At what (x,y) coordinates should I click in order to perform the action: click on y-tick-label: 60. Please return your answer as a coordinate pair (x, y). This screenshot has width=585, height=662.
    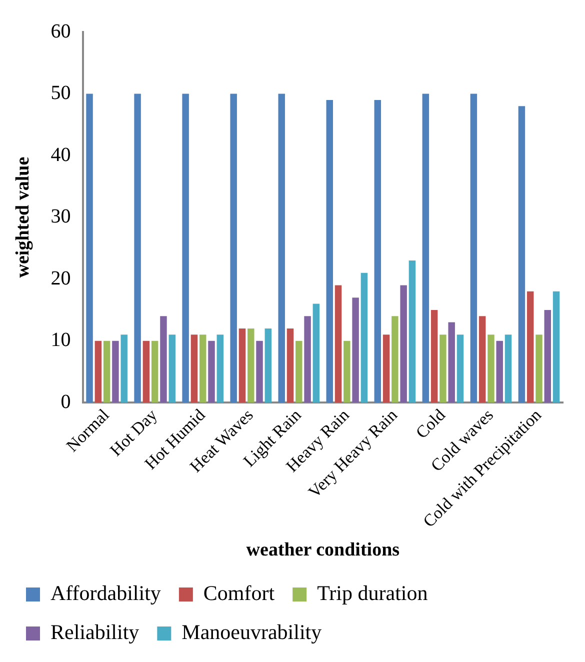
    Looking at the image, I should click on (60, 31).